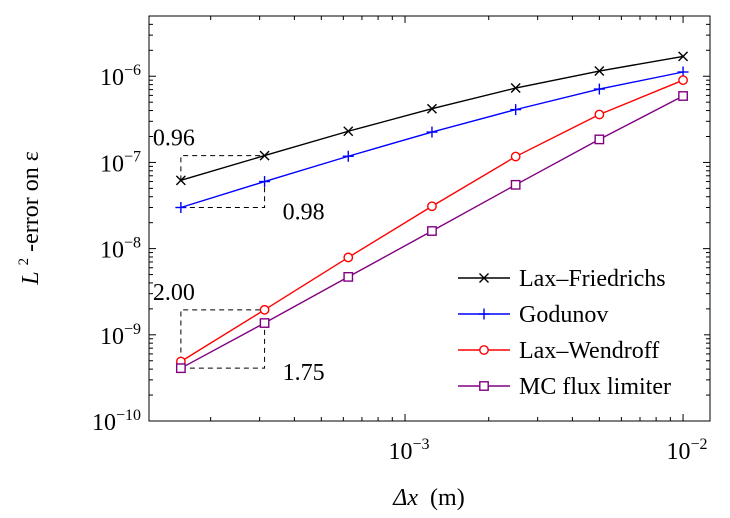  Describe the element at coordinates (563, 315) in the screenshot. I see `legend-label: Godunov` at that location.